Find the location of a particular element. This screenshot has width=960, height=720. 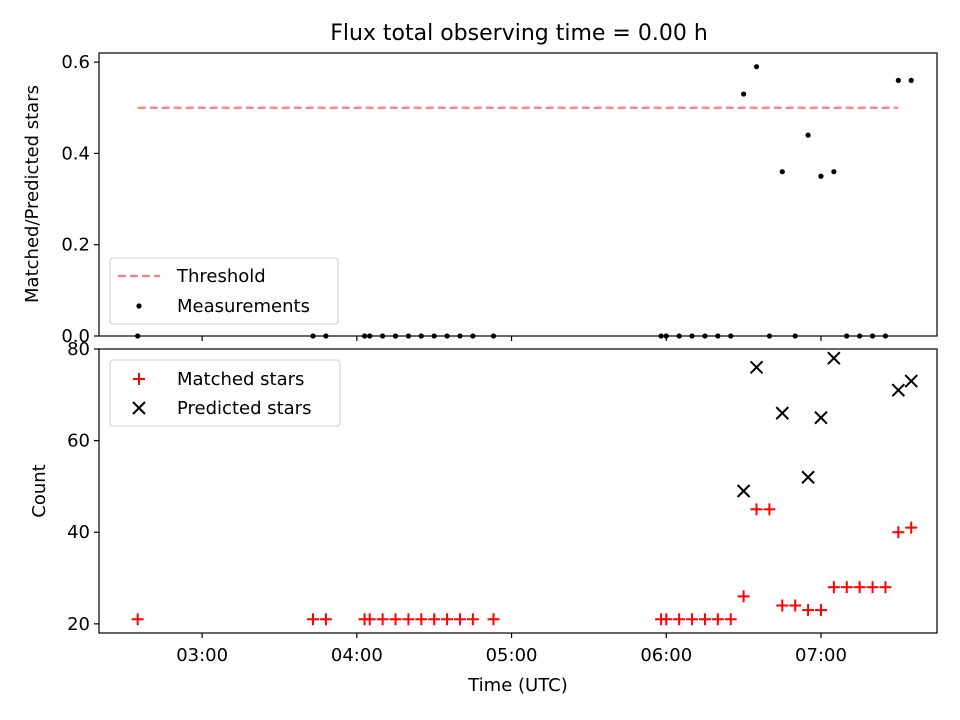

top-x-ticks is located at coordinates (511, 338).